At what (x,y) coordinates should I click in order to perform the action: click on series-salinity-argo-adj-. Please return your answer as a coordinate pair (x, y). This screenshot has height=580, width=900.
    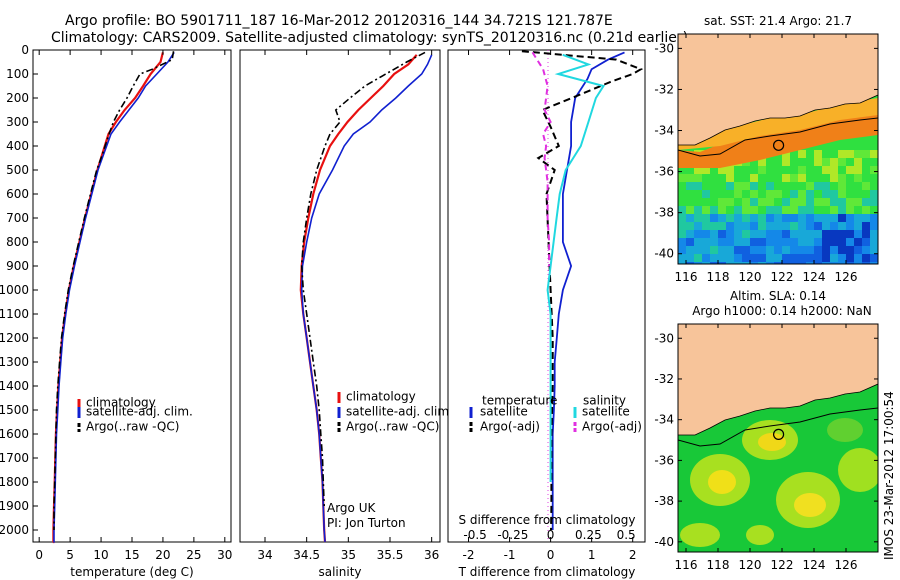
    Looking at the image, I should click on (541, 158).